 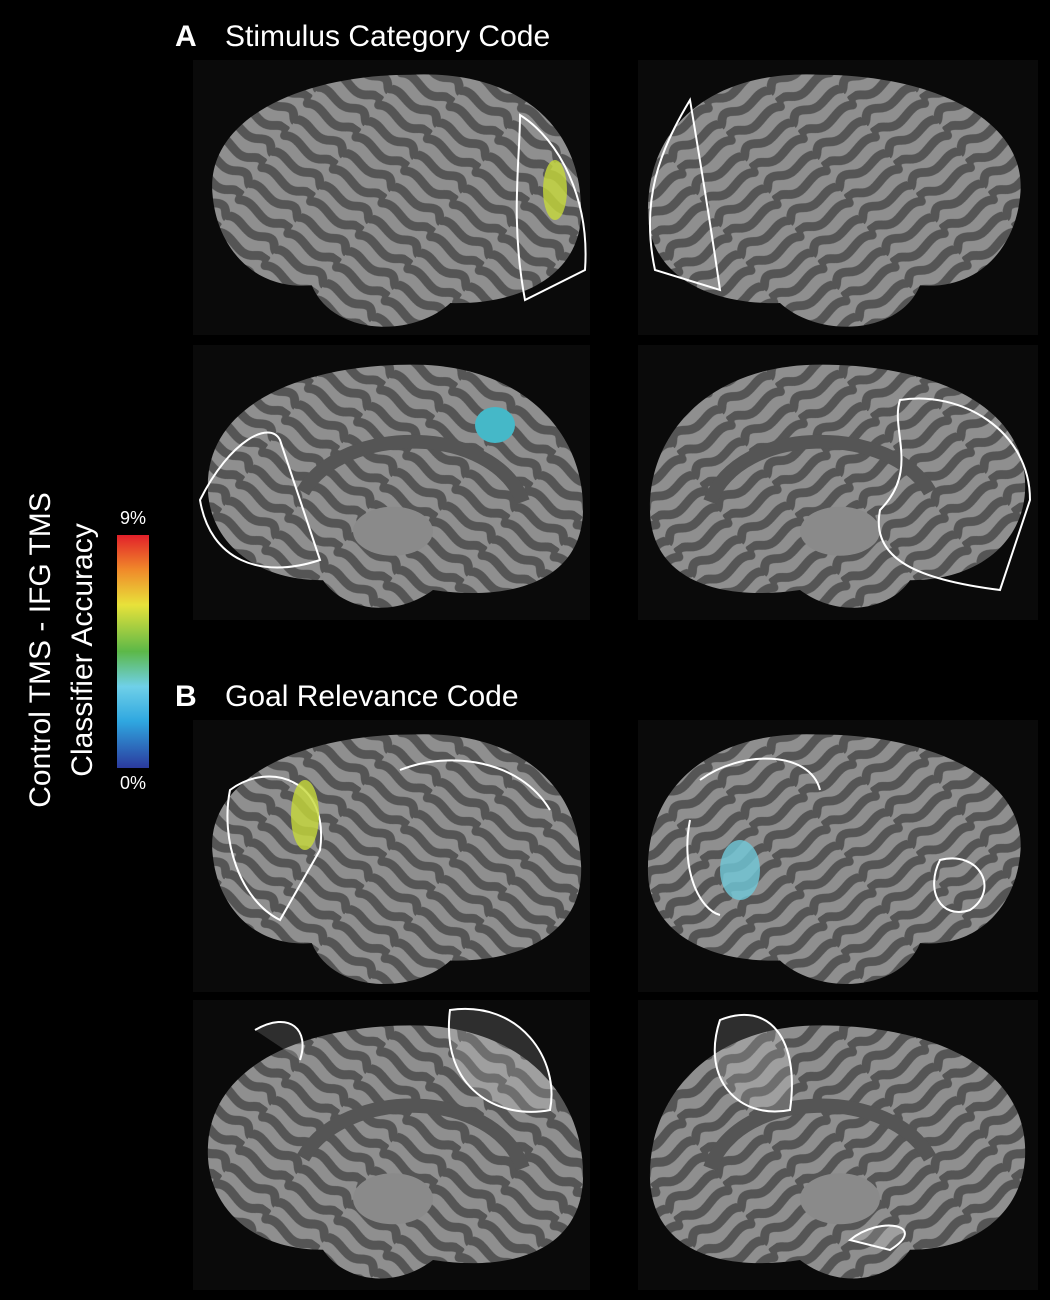 I want to click on panel-letter: A, so click(x=186, y=36).